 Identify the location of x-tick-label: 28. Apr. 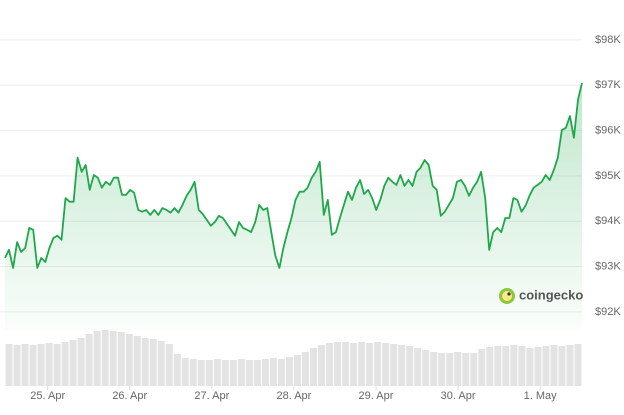
(293, 396).